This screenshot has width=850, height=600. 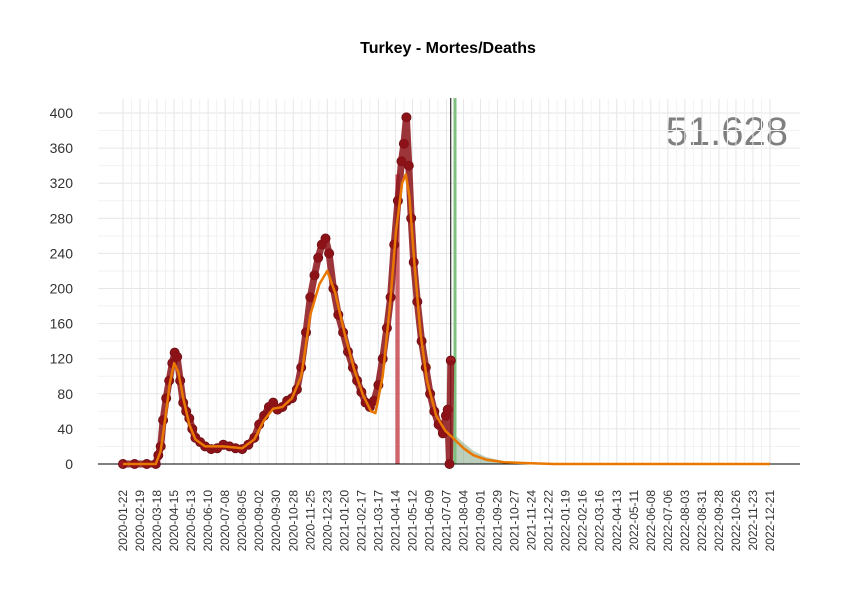 I want to click on highlight-bar, so click(x=397, y=319).